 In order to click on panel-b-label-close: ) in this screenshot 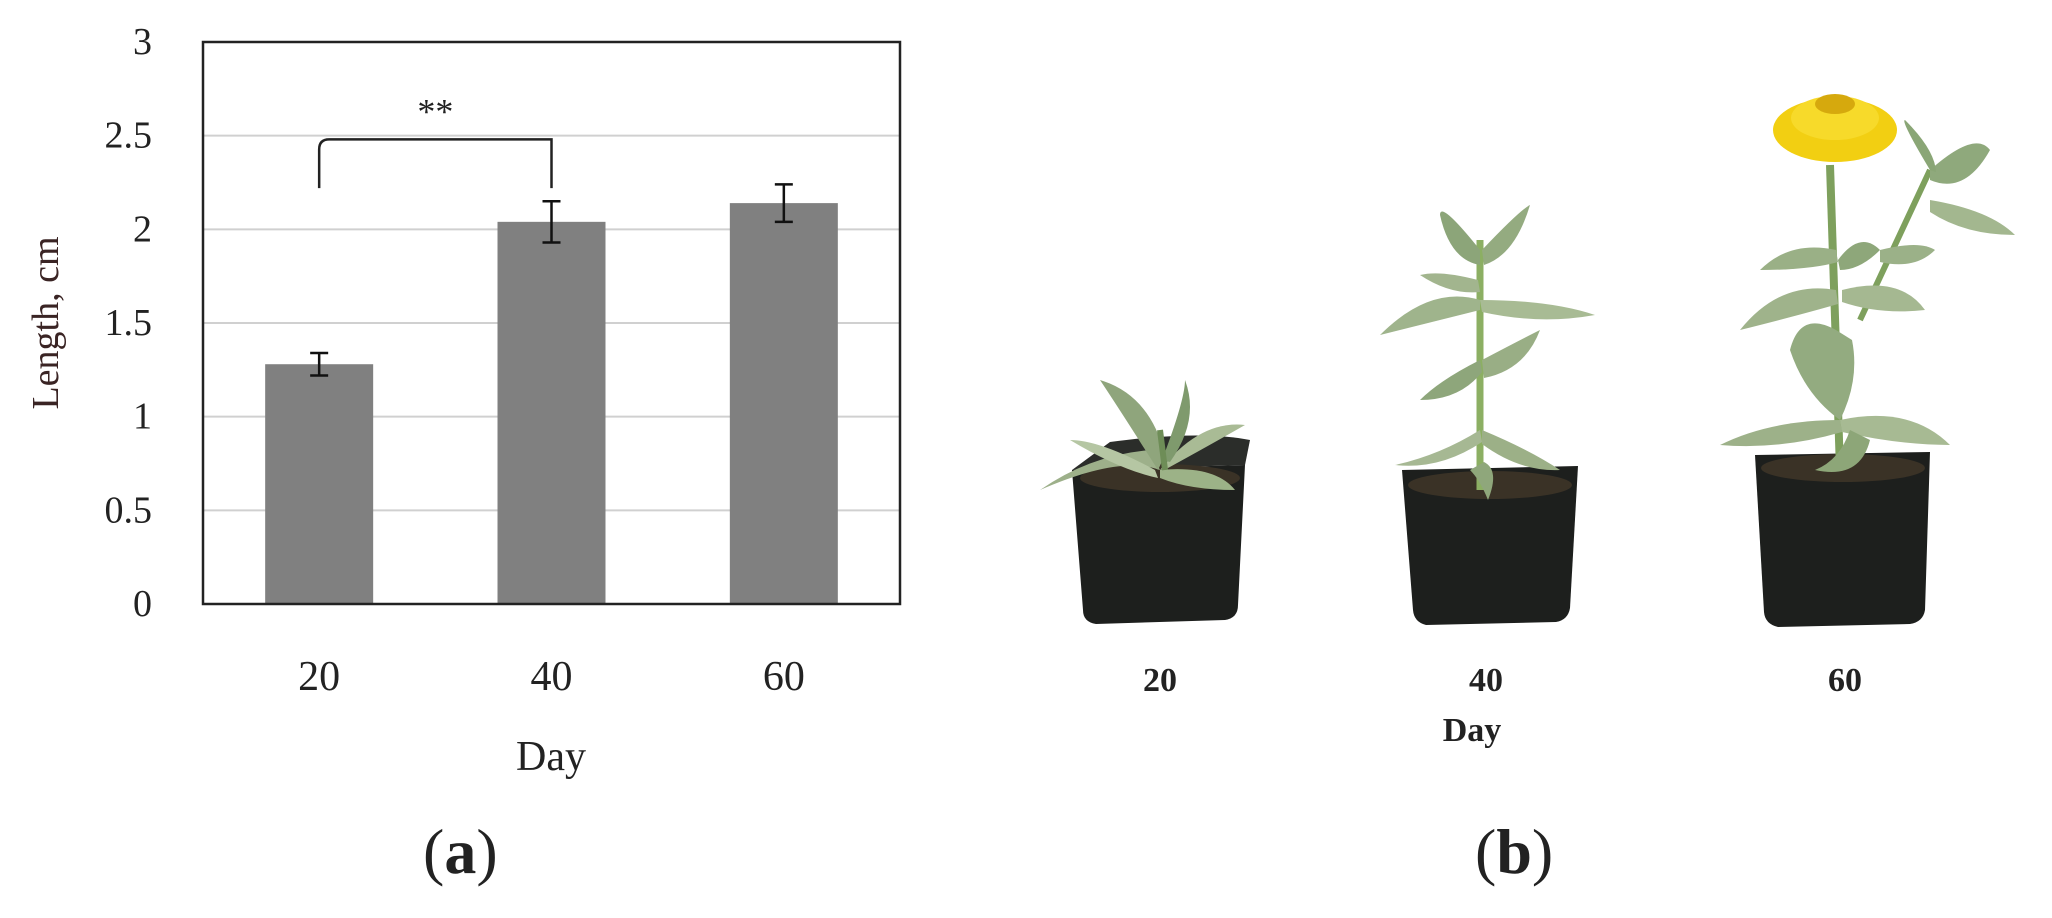, I will do `click(1542, 851)`.